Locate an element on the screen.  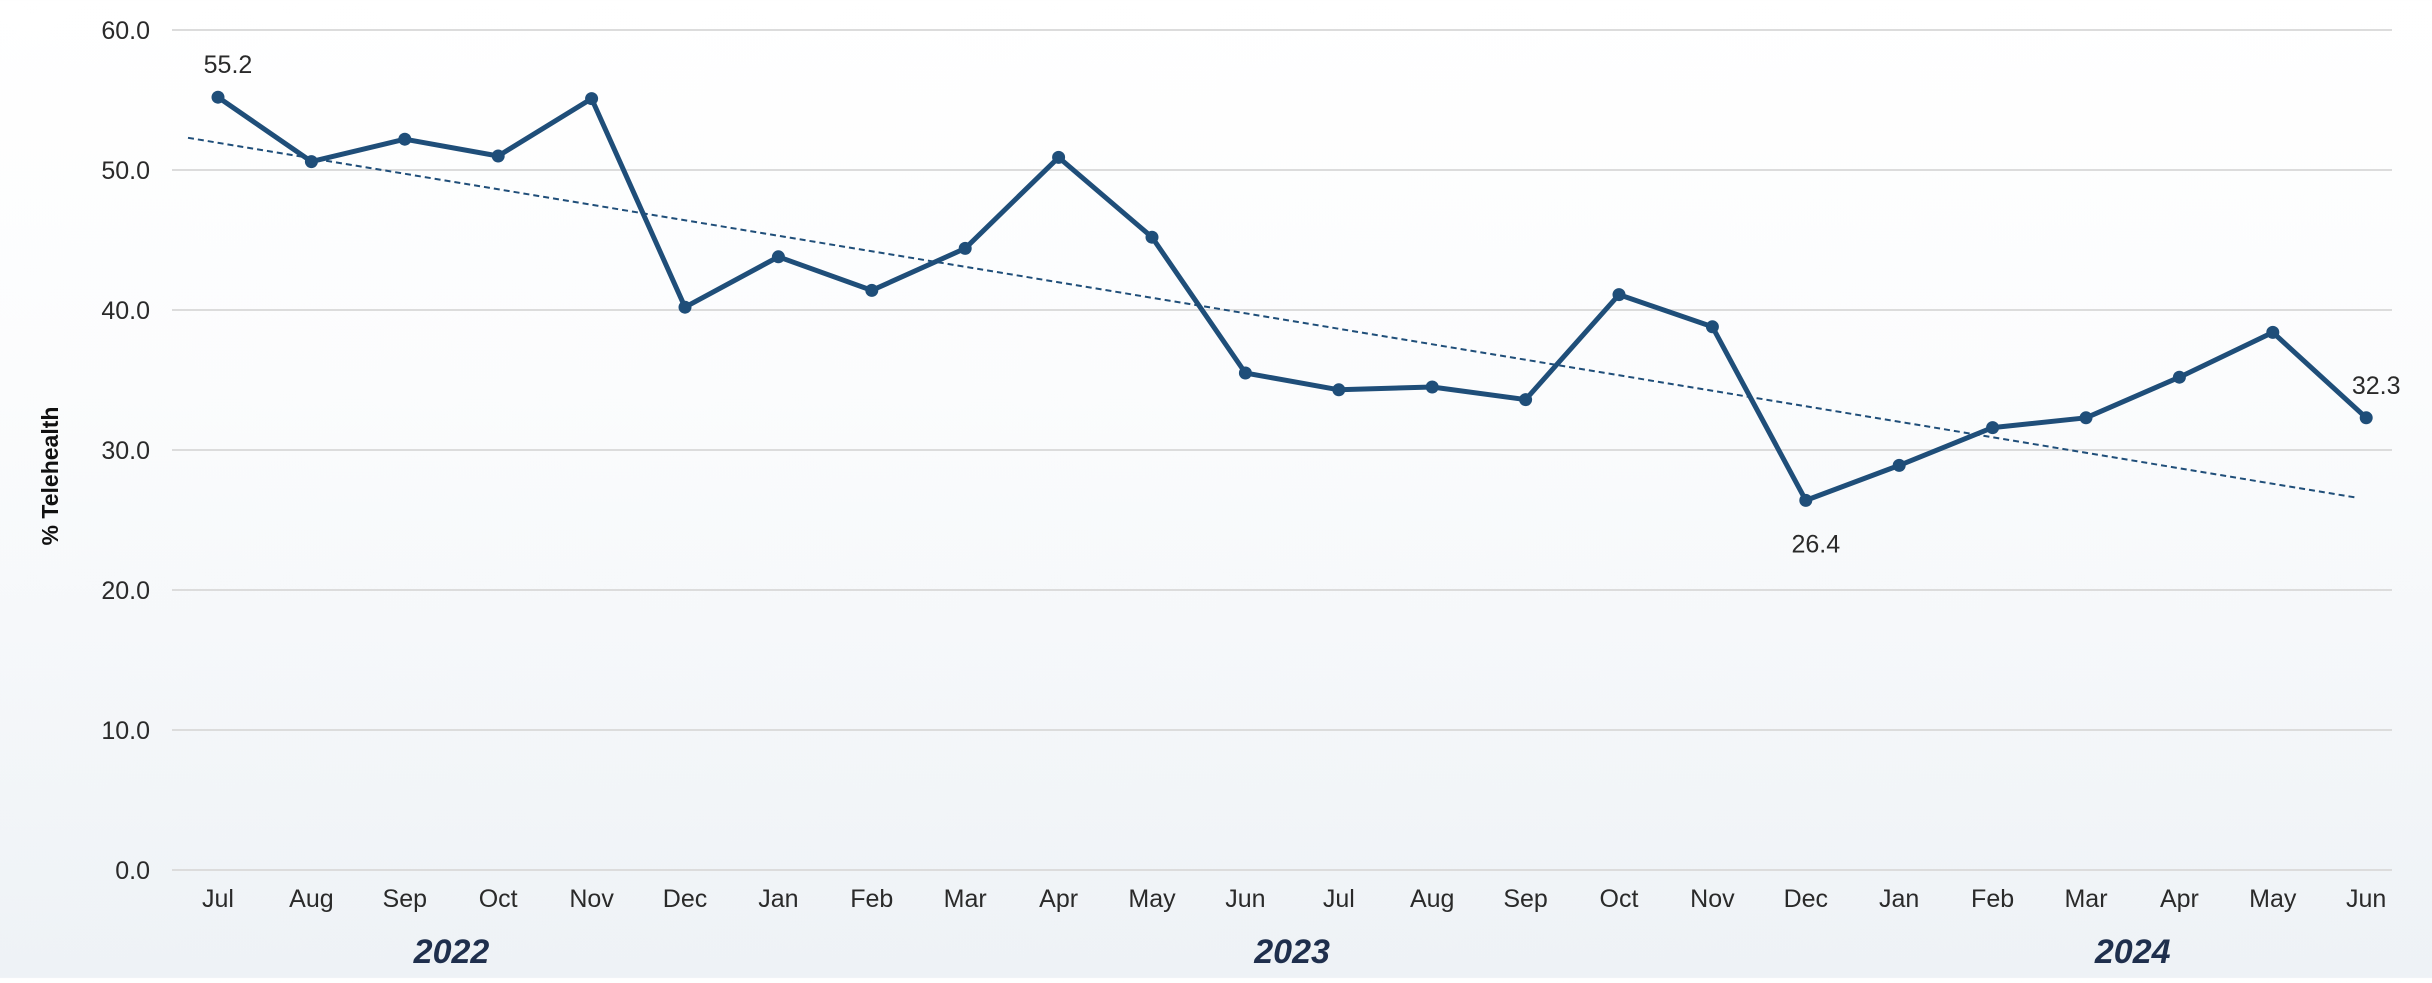
year-label: 2022 is located at coordinates (451, 952).